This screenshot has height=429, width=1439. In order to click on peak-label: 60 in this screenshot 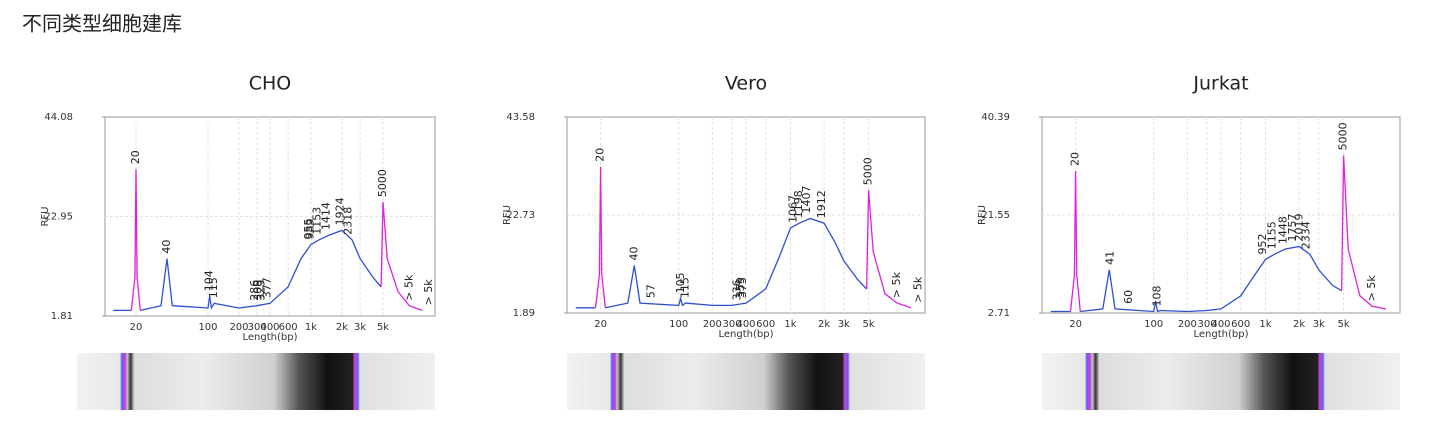, I will do `click(1128, 297)`.